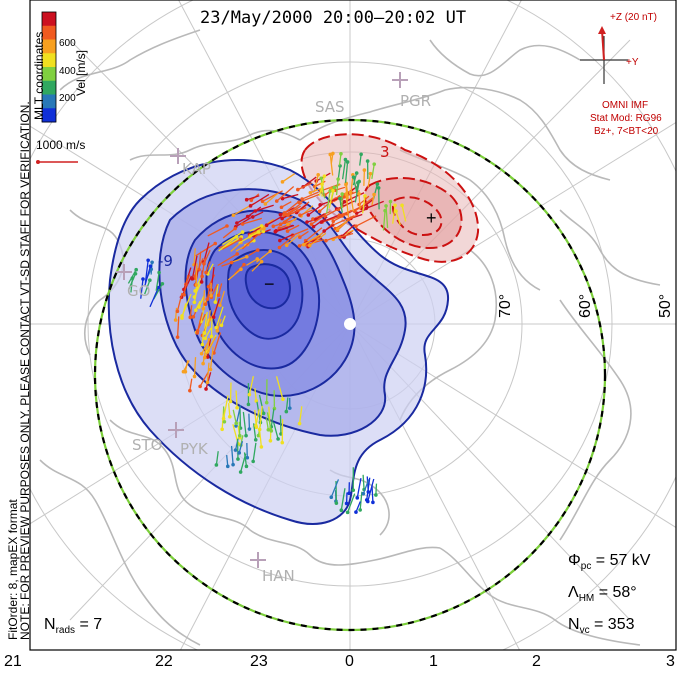  I want to click on velocity-colorbar, so click(49, 67).